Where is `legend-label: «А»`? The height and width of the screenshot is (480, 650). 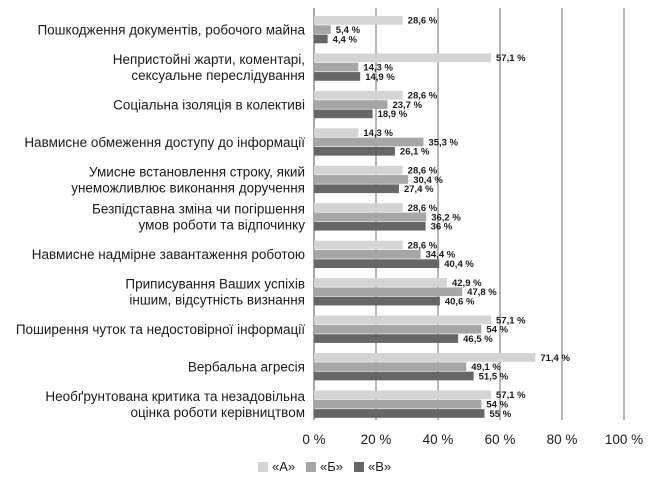 legend-label: «А» is located at coordinates (283, 466).